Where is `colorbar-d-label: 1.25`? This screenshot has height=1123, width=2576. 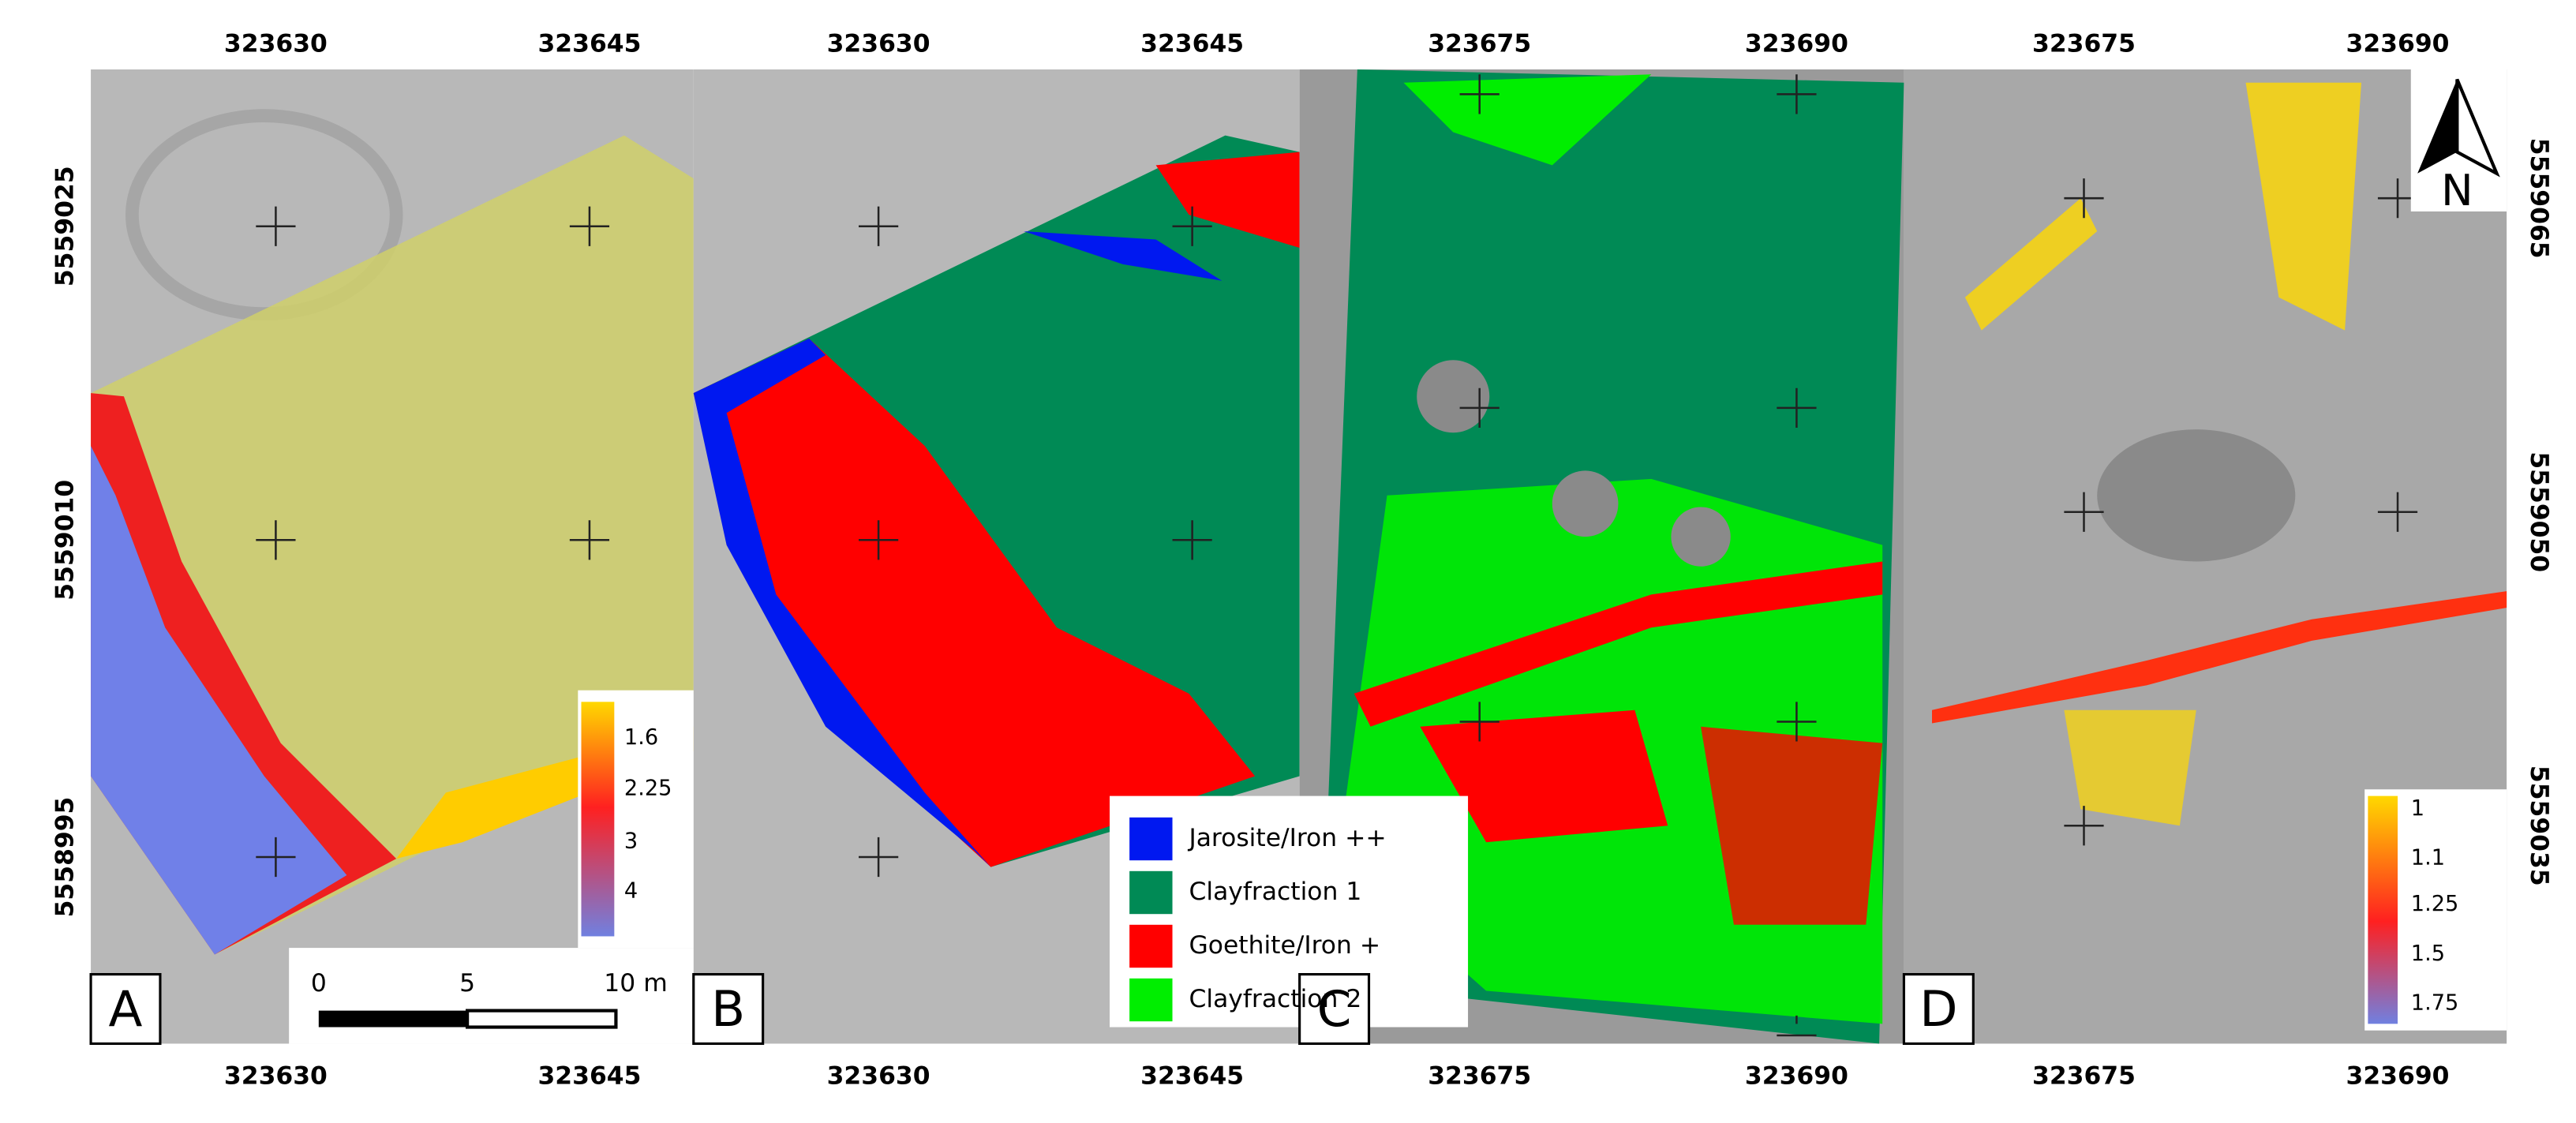
colorbar-d-label: 1.25 is located at coordinates (2435, 904).